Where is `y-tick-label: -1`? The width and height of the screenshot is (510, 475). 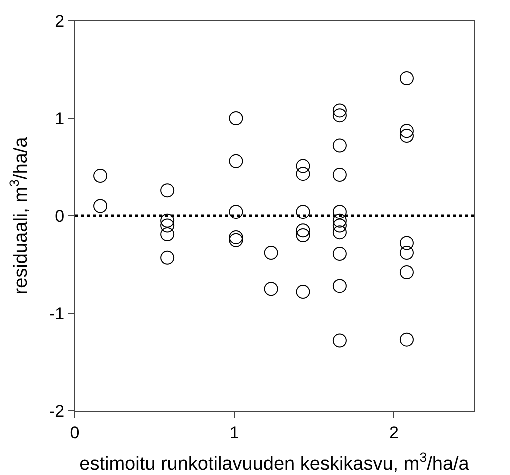
y-tick-label: -1 is located at coordinates (57, 314).